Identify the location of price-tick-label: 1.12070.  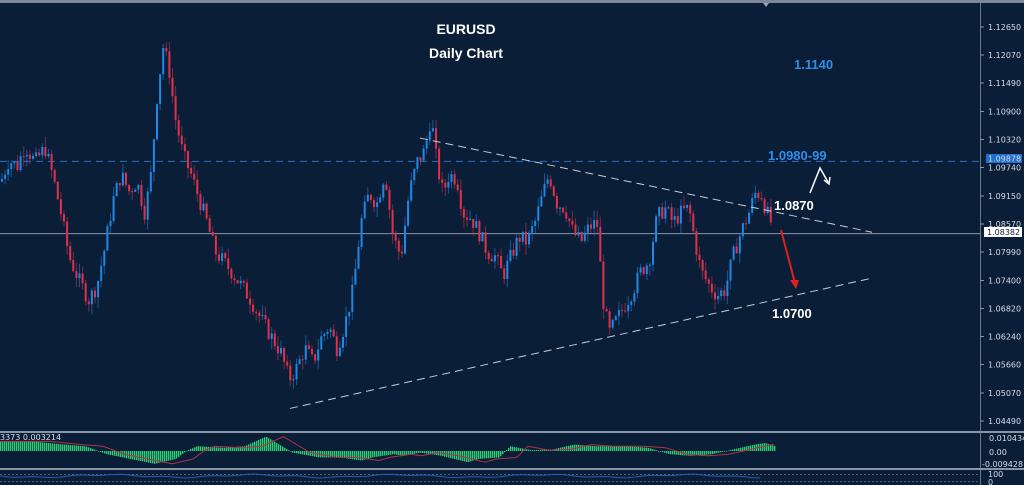
(1004, 55).